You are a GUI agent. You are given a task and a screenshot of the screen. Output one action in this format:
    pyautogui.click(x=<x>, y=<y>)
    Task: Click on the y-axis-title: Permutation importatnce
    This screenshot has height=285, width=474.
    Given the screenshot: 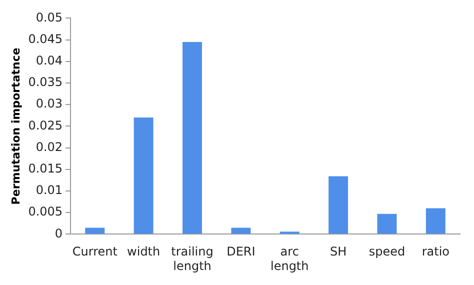 What is the action you would take?
    pyautogui.click(x=15, y=126)
    